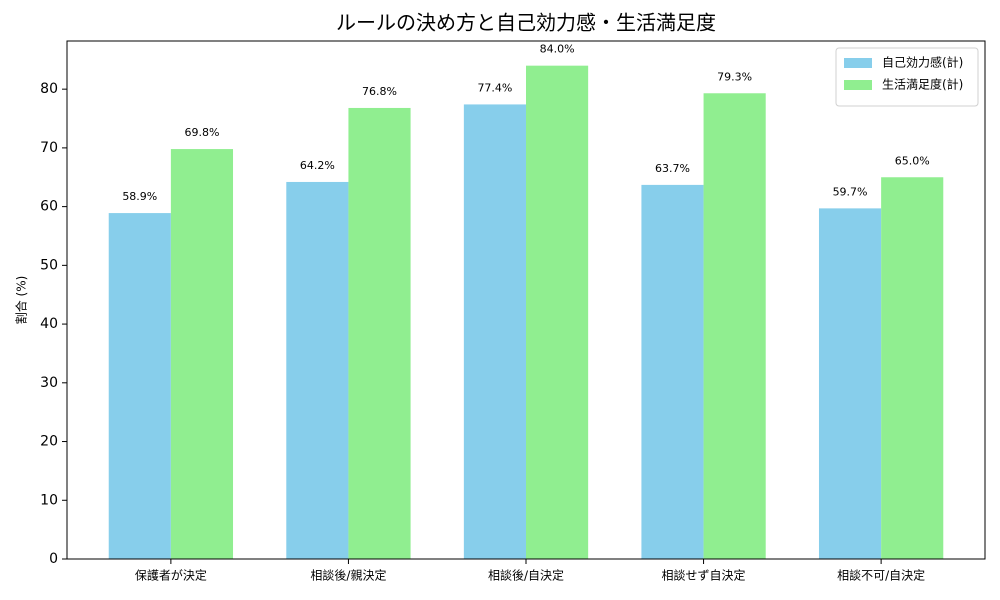 The height and width of the screenshot is (600, 1000). I want to click on value-label: 76.8%, so click(379, 91).